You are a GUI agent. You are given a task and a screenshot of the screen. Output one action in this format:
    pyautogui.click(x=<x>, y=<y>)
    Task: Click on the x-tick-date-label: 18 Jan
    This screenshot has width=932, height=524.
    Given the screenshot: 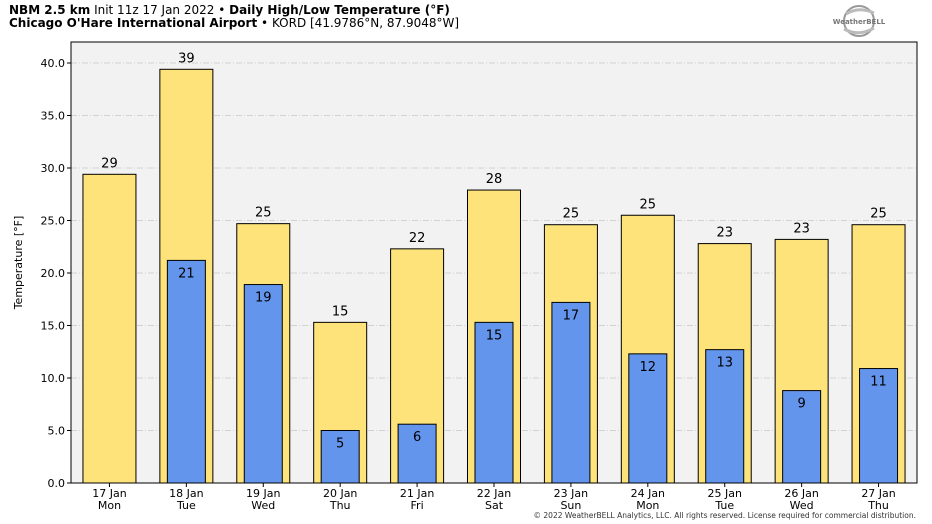 What is the action you would take?
    pyautogui.click(x=186, y=493)
    